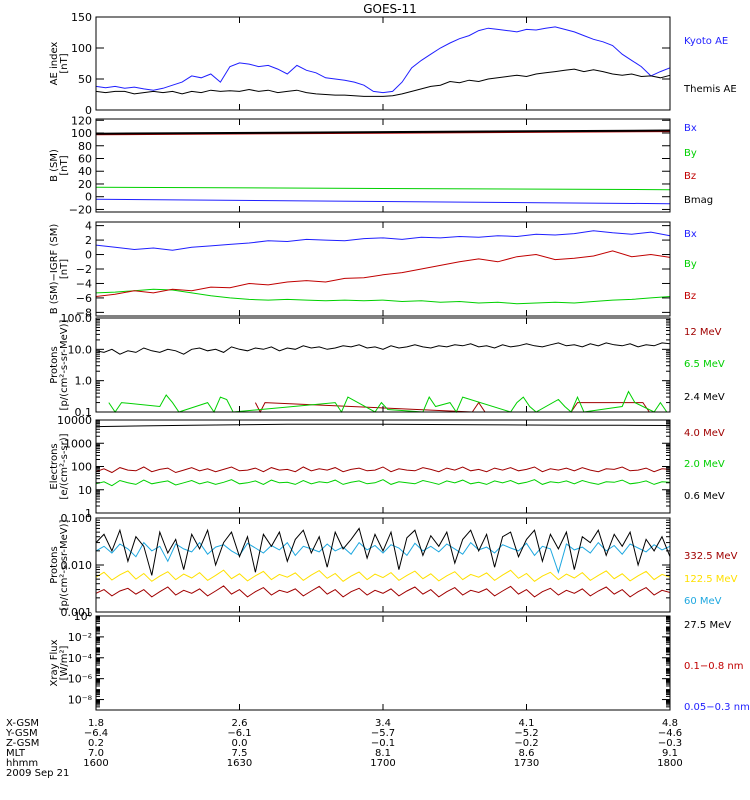 The height and width of the screenshot is (800, 750). What do you see at coordinates (54, 466) in the screenshot?
I see `y-axis-label-line: Electrons` at bounding box center [54, 466].